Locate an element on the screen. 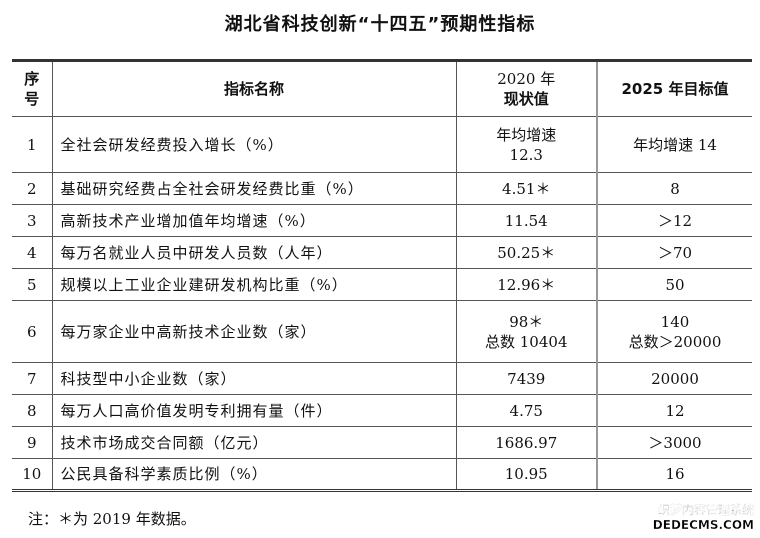  cell-2020-value: 50.25＊ is located at coordinates (526, 252).